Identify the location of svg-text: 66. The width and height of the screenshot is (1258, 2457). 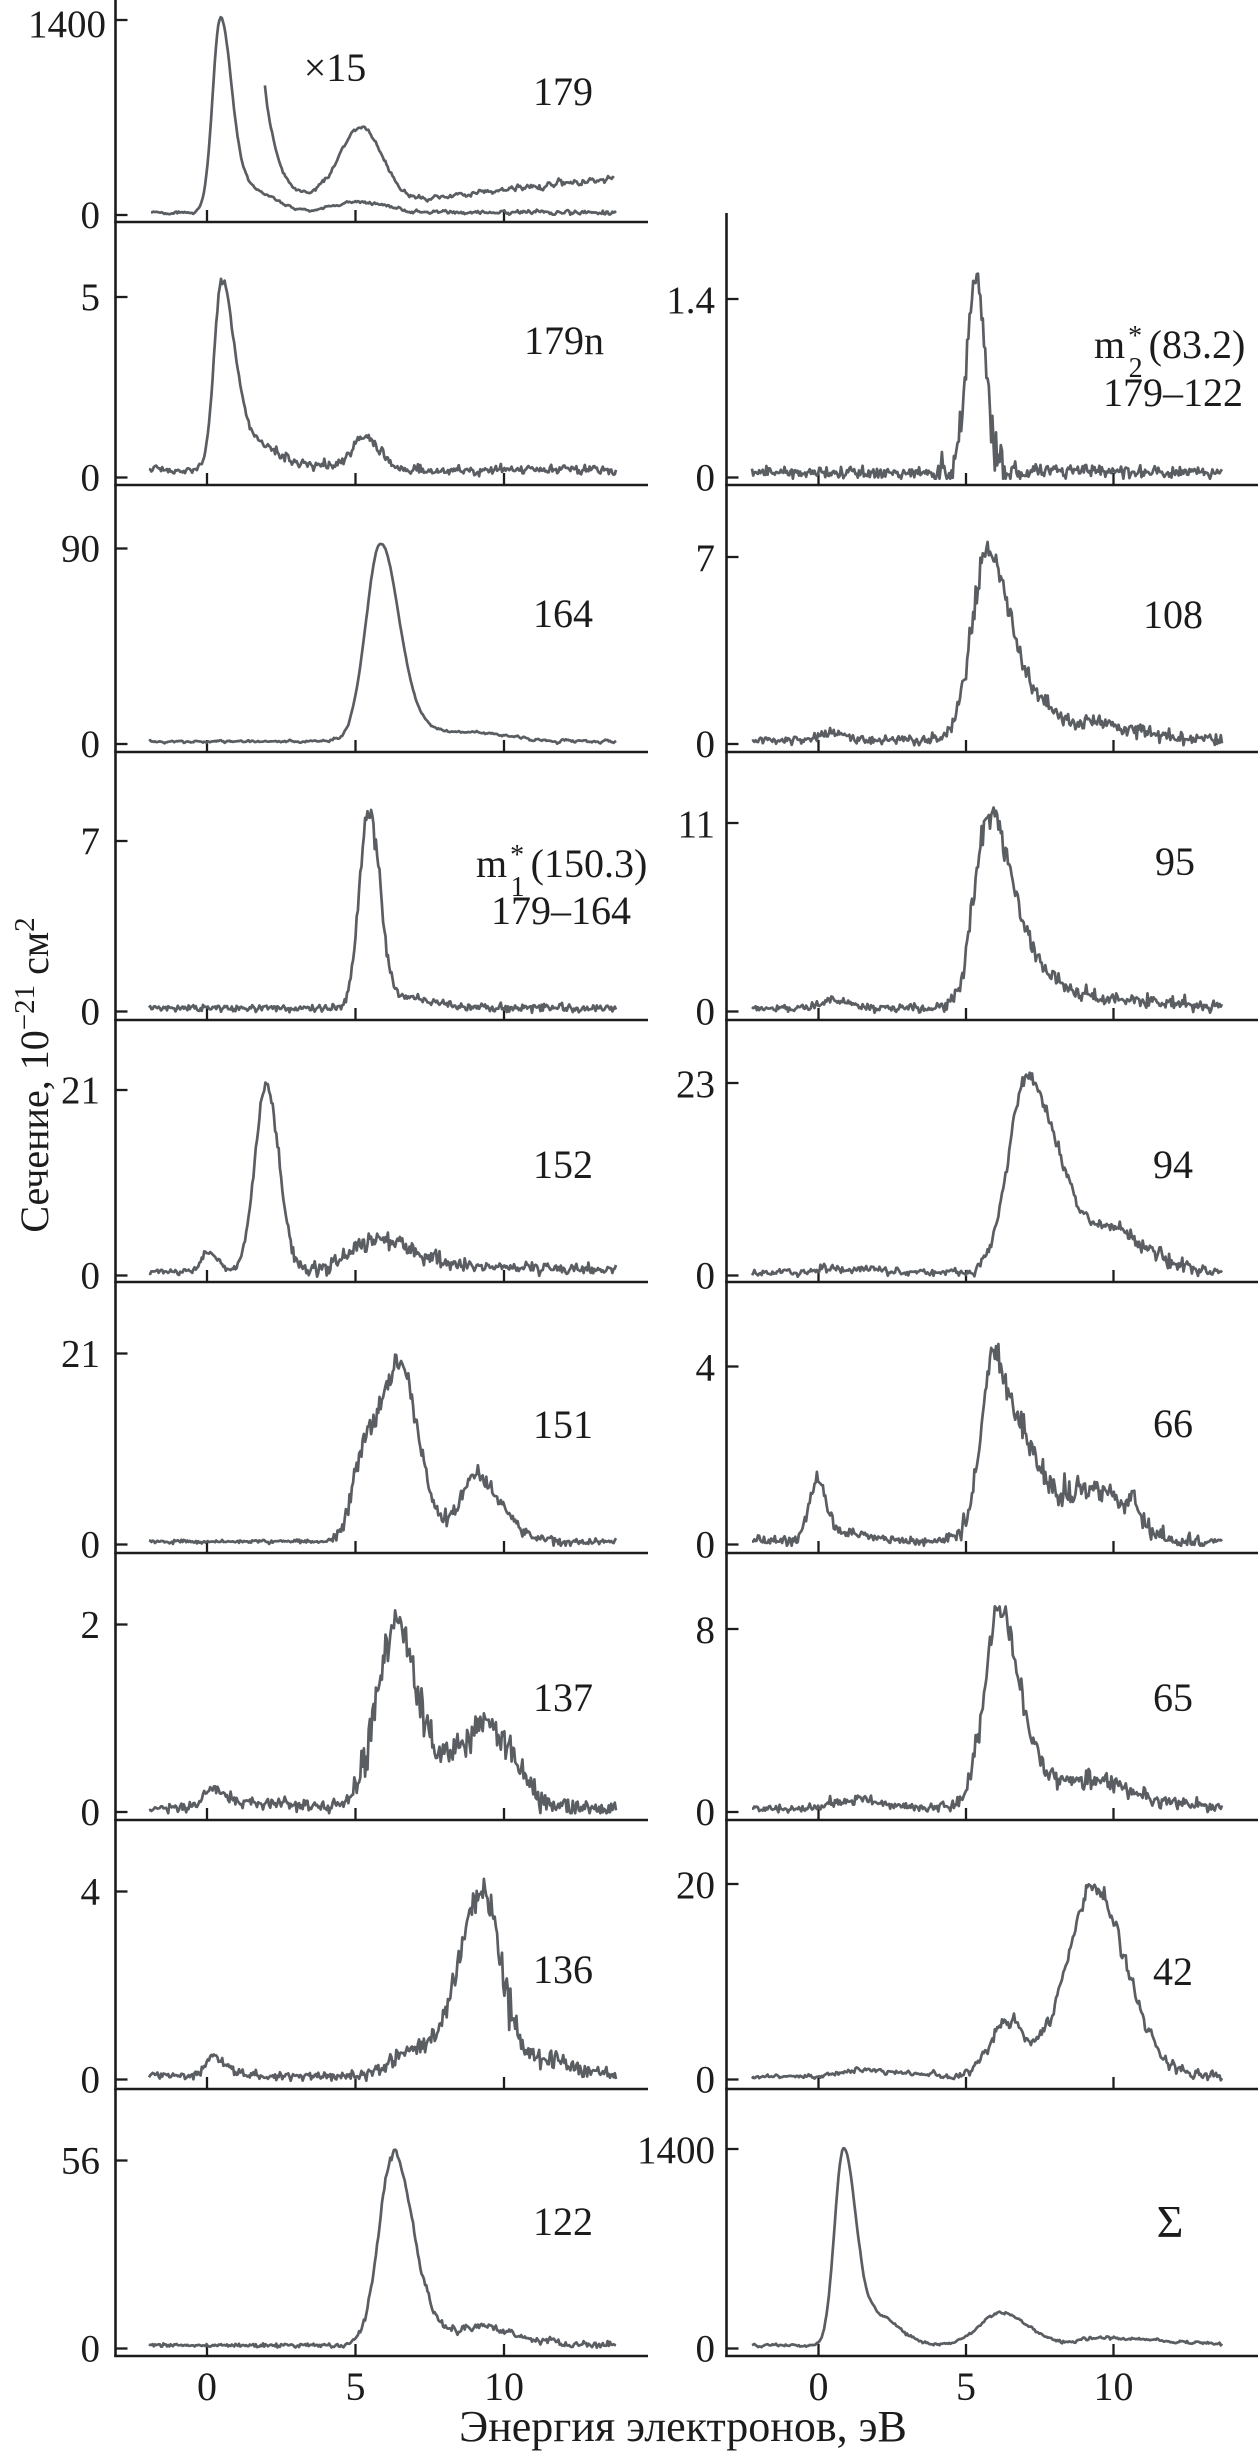
(1173, 1423).